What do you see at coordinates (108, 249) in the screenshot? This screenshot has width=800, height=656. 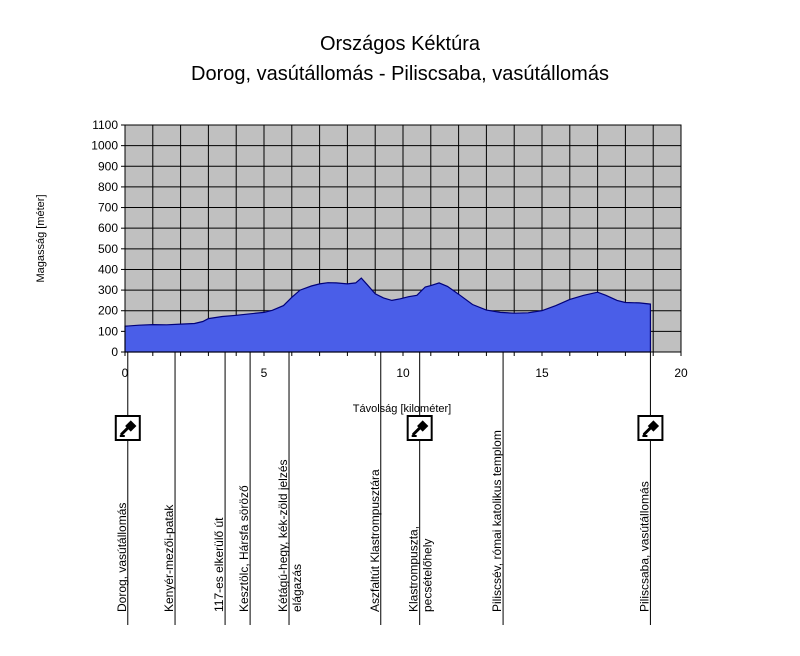 I see `y-tick-label: 500` at bounding box center [108, 249].